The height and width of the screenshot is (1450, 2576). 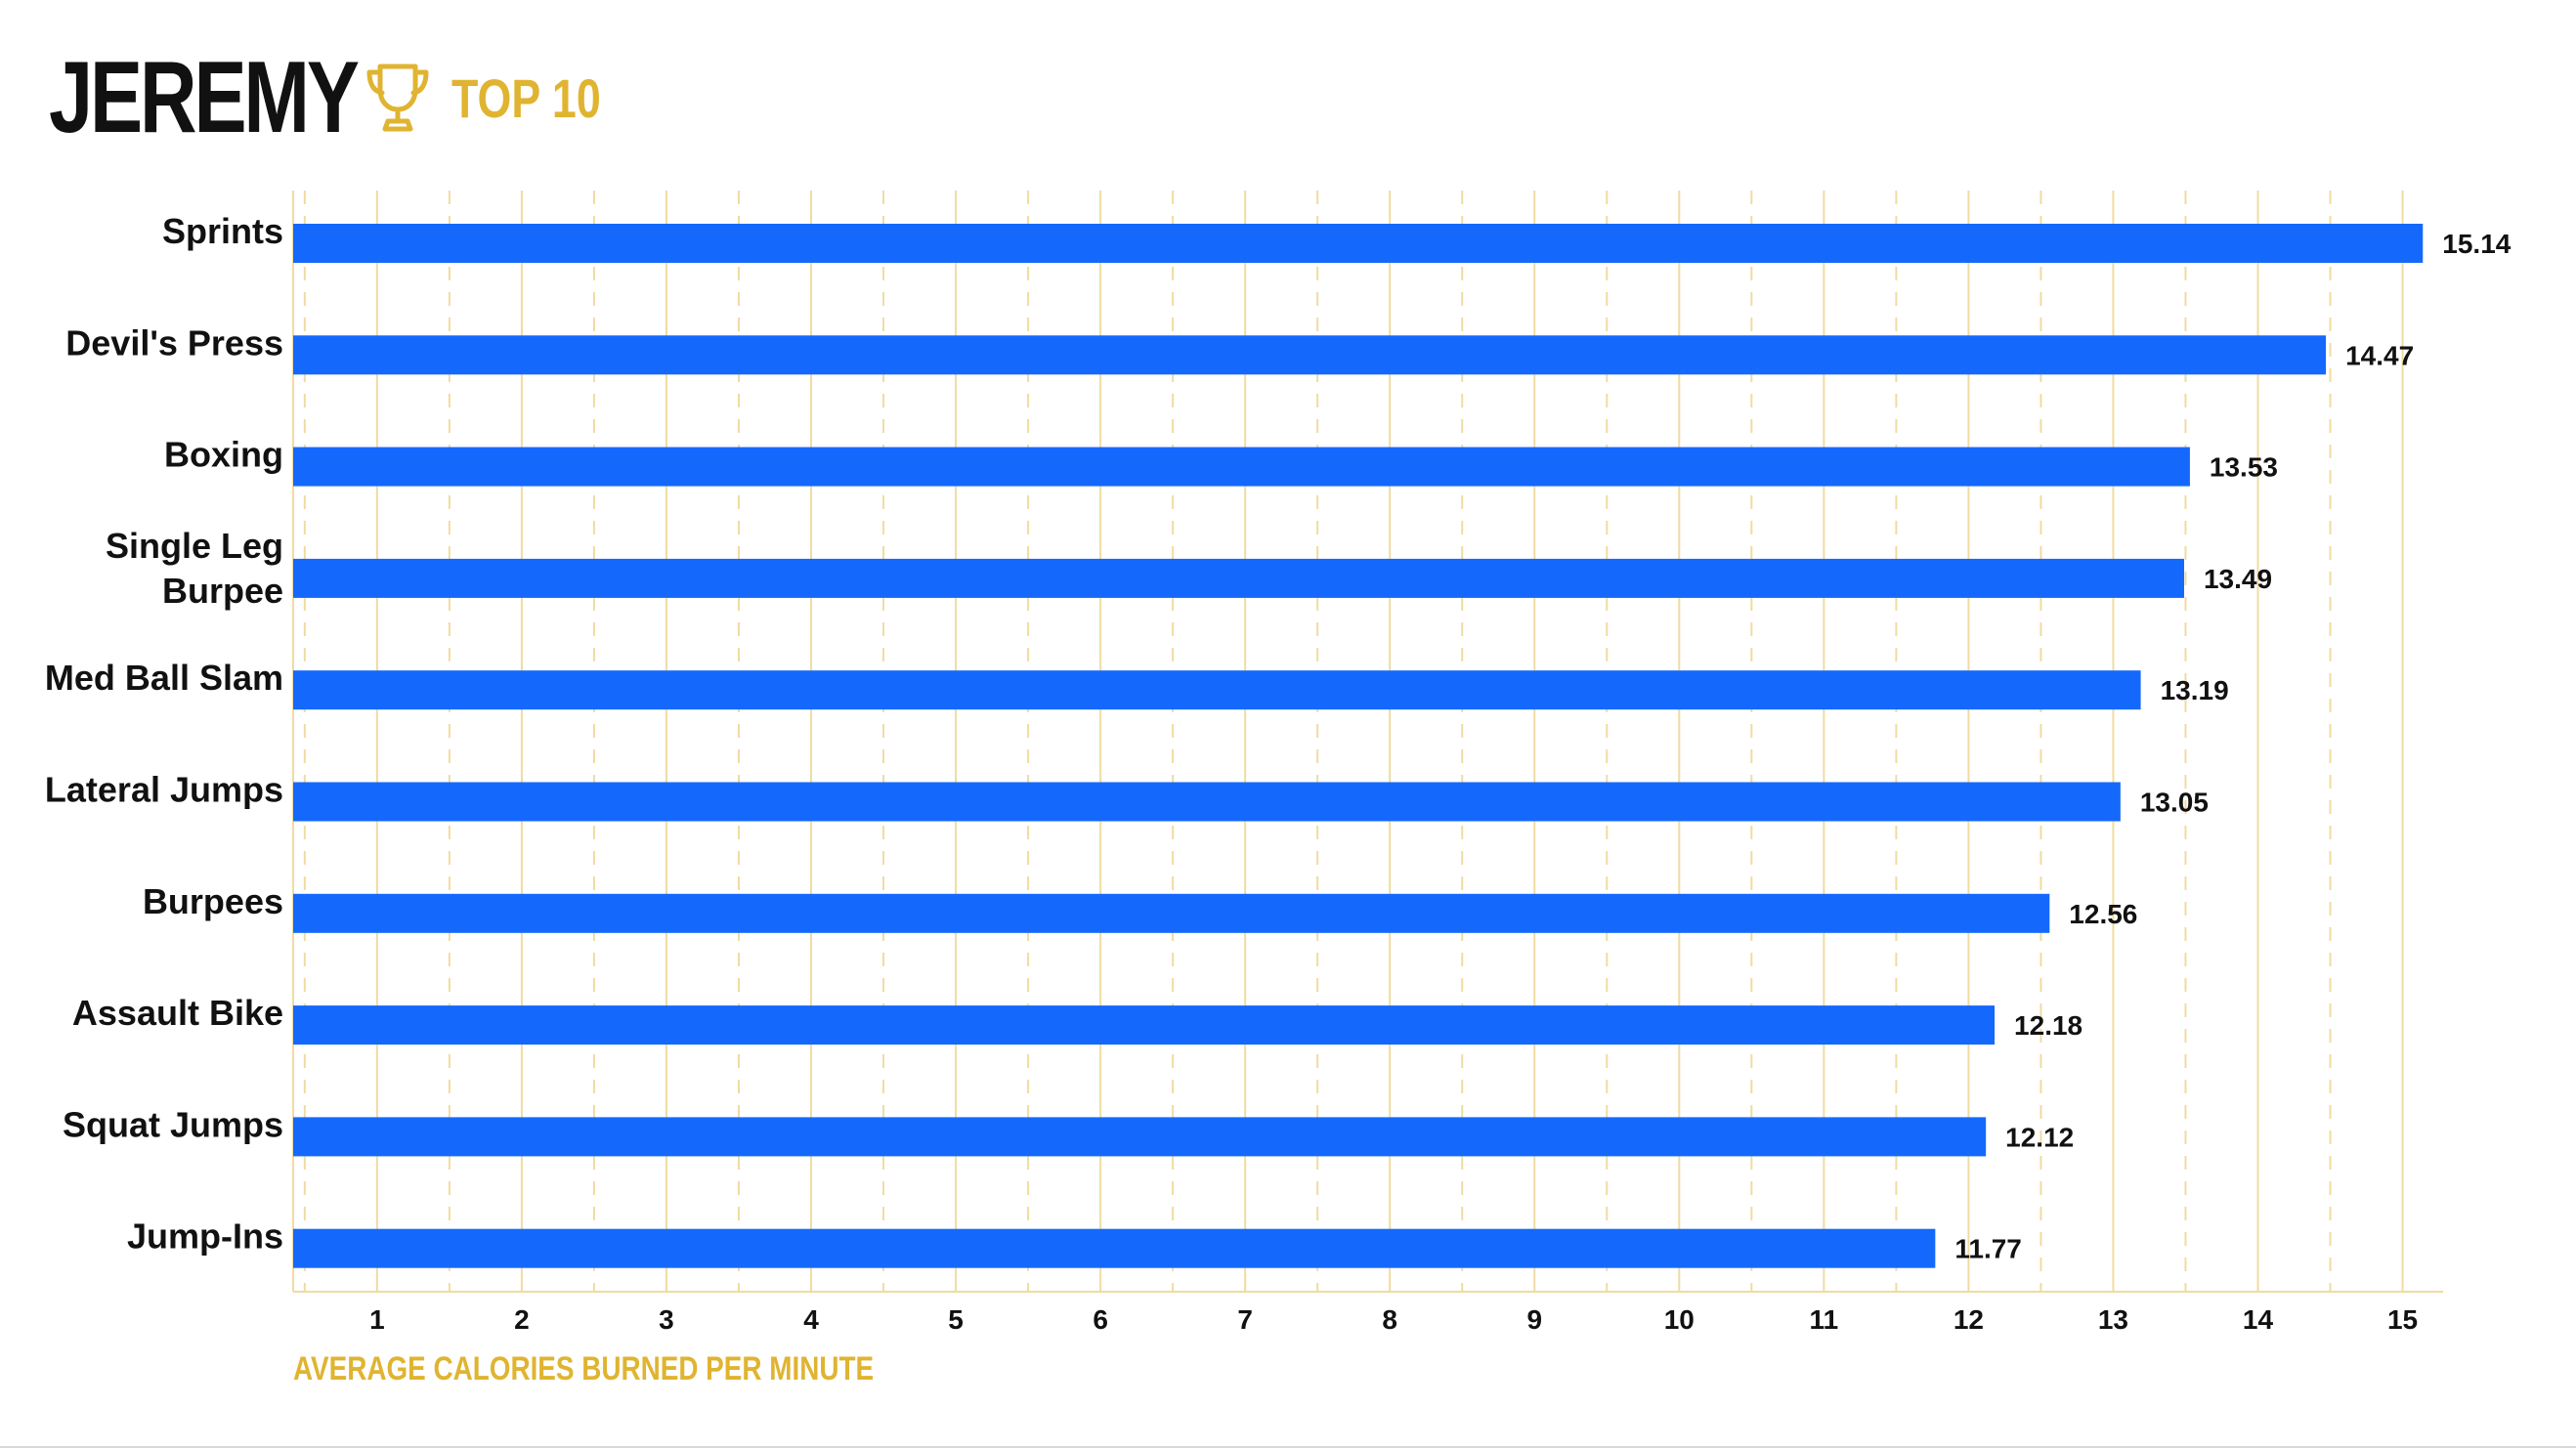 What do you see at coordinates (811, 1319) in the screenshot?
I see `x-tick-label: 4` at bounding box center [811, 1319].